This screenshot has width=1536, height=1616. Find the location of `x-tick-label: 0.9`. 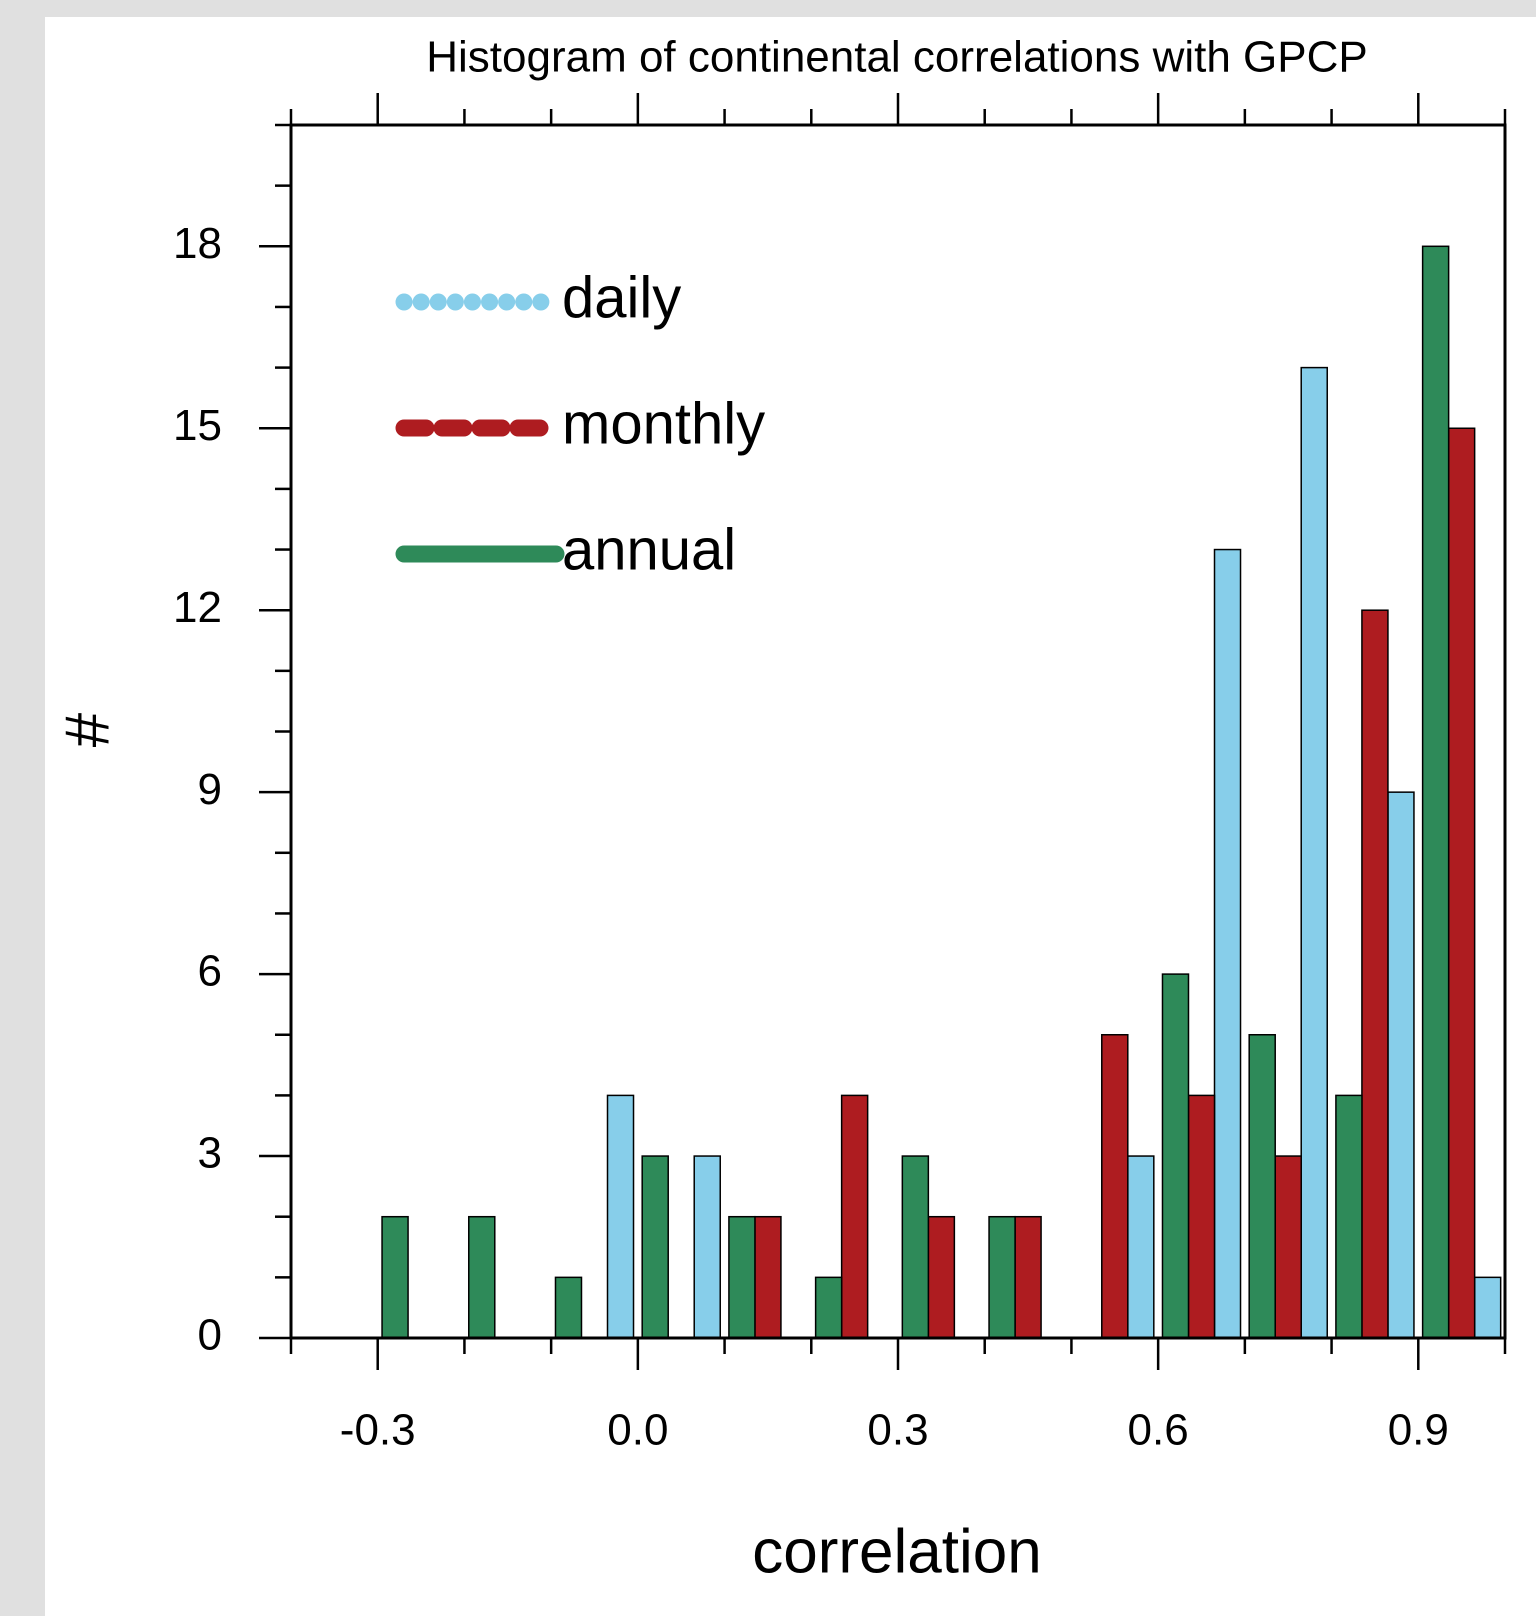

x-tick-label: 0.9 is located at coordinates (1418, 1430).